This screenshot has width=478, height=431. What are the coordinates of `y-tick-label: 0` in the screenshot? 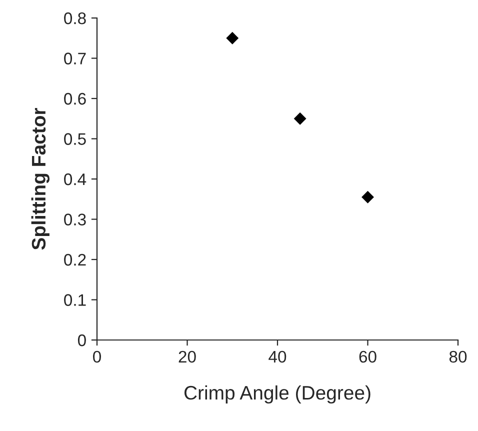 It's located at (82, 340).